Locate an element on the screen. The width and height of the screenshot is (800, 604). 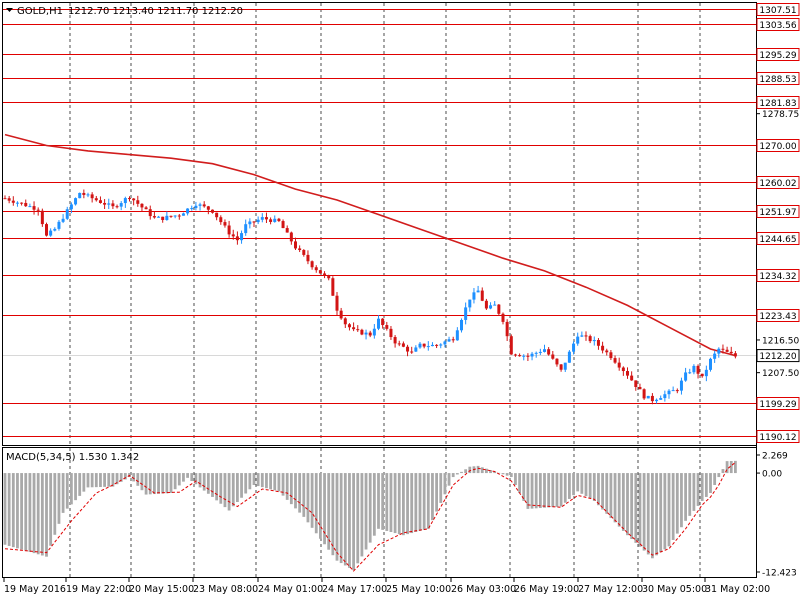
dropdown-triangle-icon is located at coordinates (9, 10).